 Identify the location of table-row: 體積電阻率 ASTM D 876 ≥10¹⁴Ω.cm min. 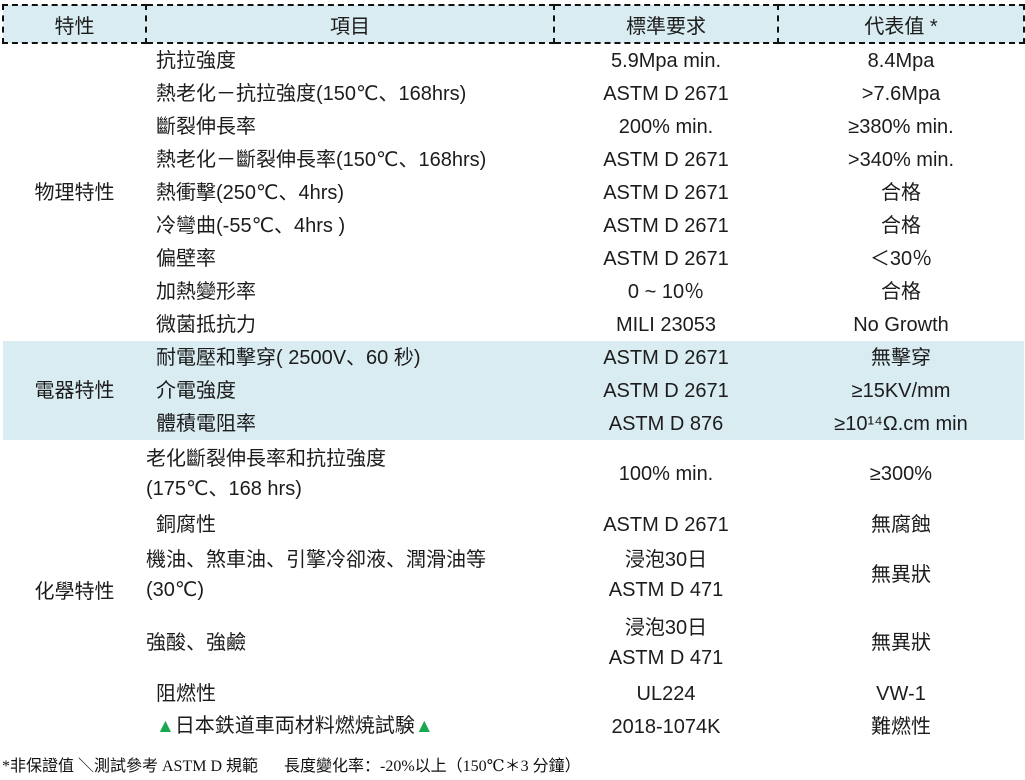
(513, 423).